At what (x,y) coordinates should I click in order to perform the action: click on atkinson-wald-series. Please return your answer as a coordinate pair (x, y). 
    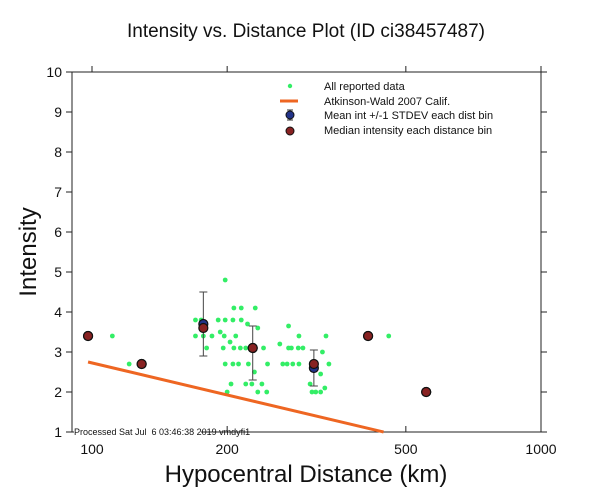
    Looking at the image, I should click on (235, 397).